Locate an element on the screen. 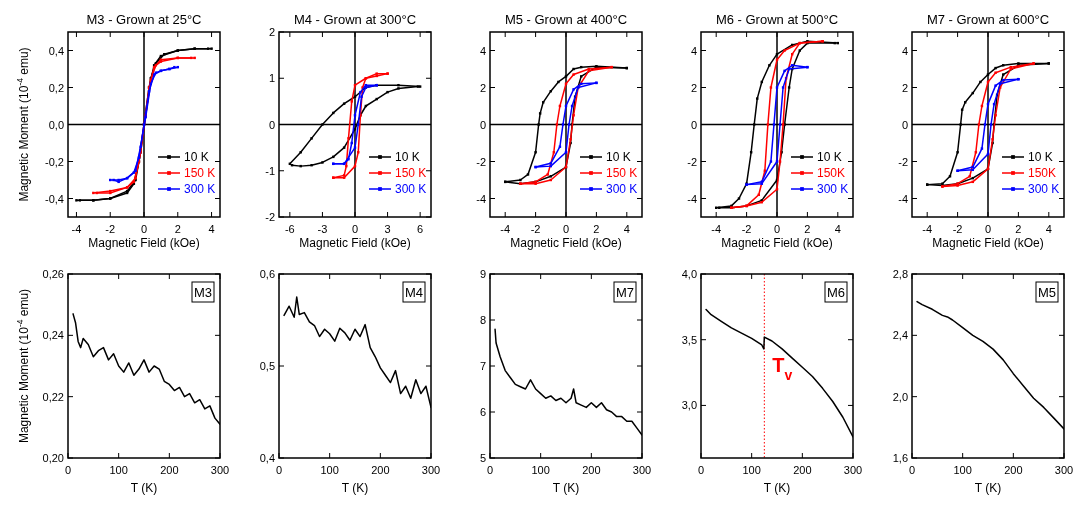  chart-title: M5 - Grown at 400°C is located at coordinates (566, 19).